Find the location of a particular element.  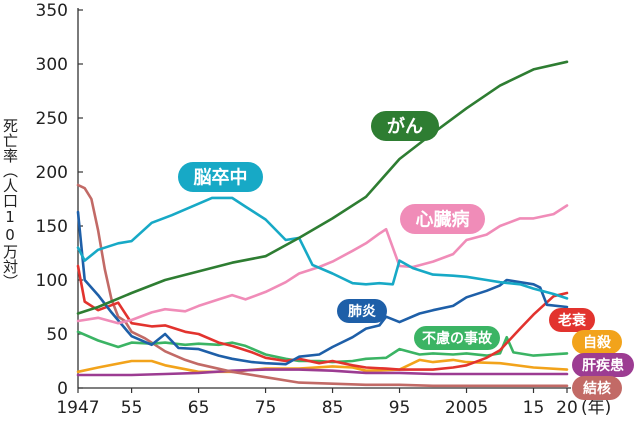

y-tick-label: 350 is located at coordinates (52, 11).